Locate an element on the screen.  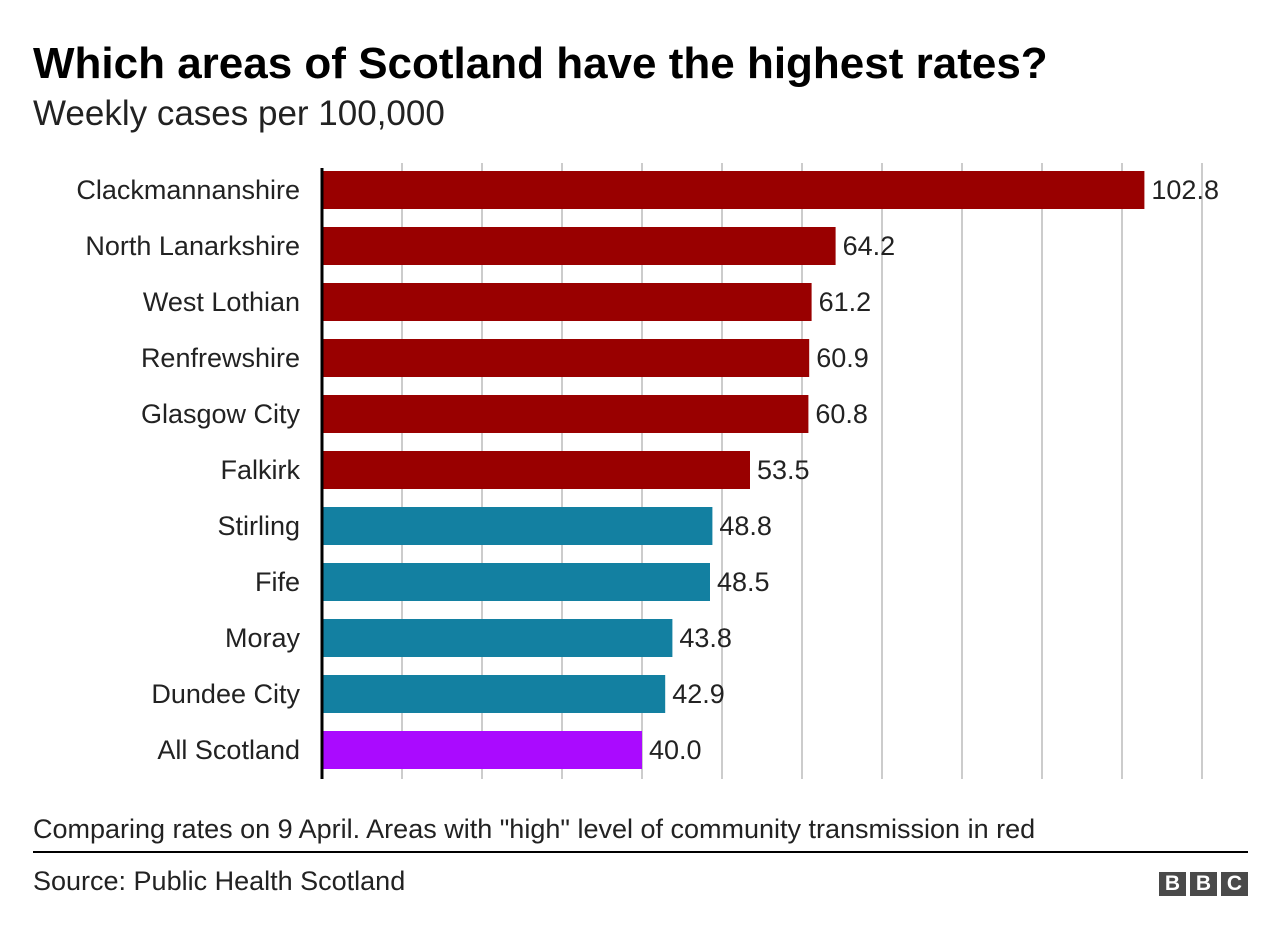
data-label: 61.2 is located at coordinates (845, 302).